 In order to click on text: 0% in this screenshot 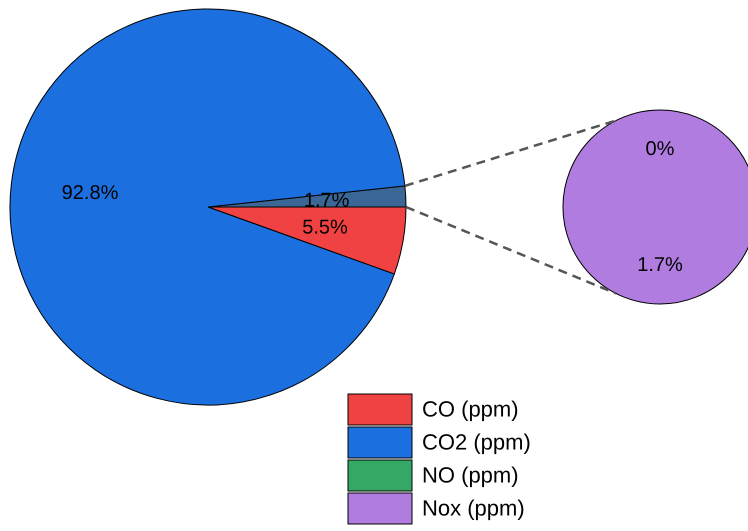, I will do `click(660, 149)`.